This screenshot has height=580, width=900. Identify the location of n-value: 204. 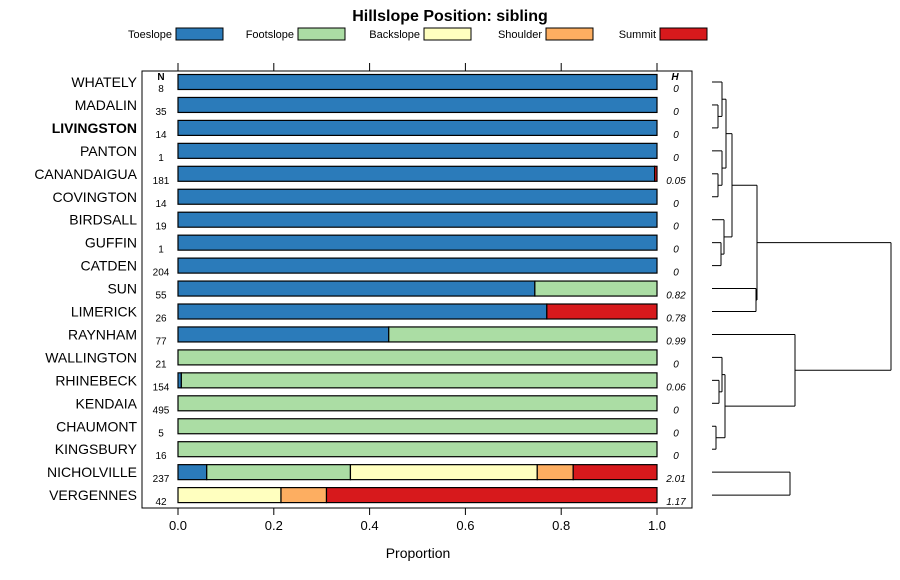
(161, 273).